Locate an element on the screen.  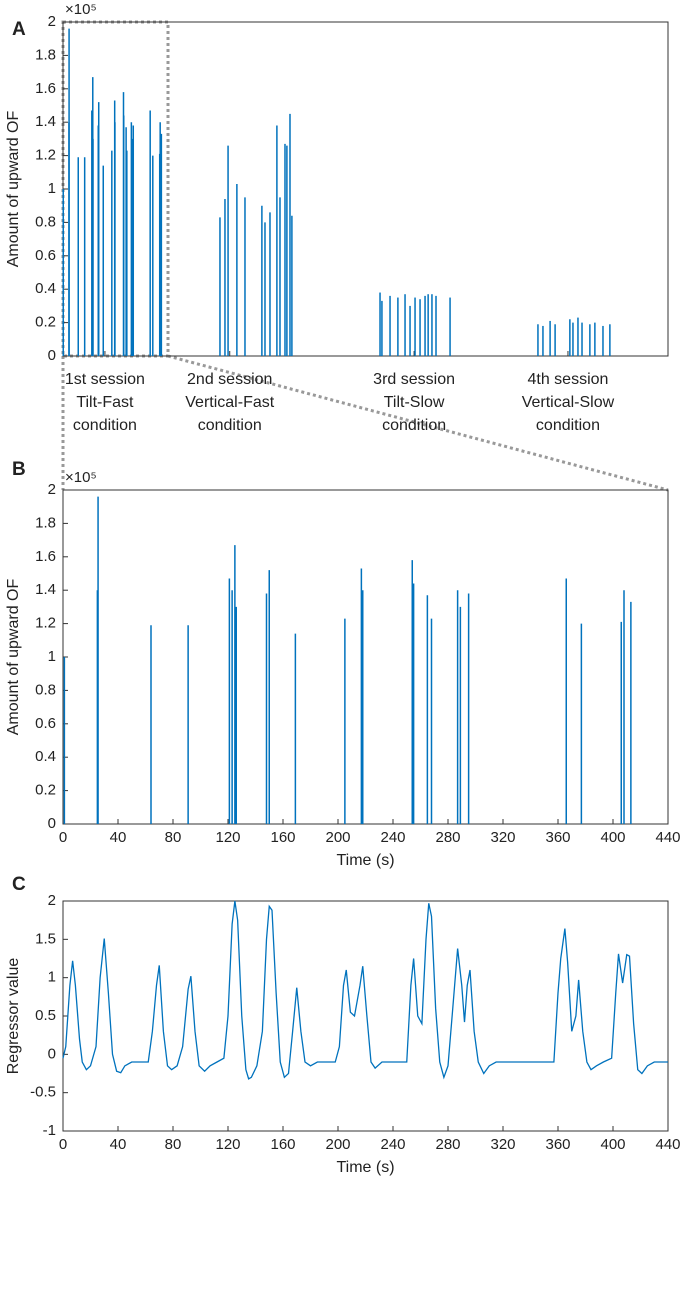
y-tick-label: 1.5 is located at coordinates (45, 938).